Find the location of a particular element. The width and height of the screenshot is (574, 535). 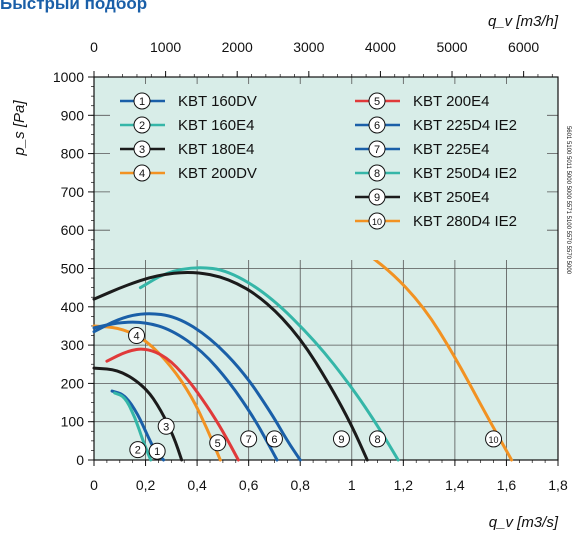

x-tick-label: 1,4 is located at coordinates (455, 485).